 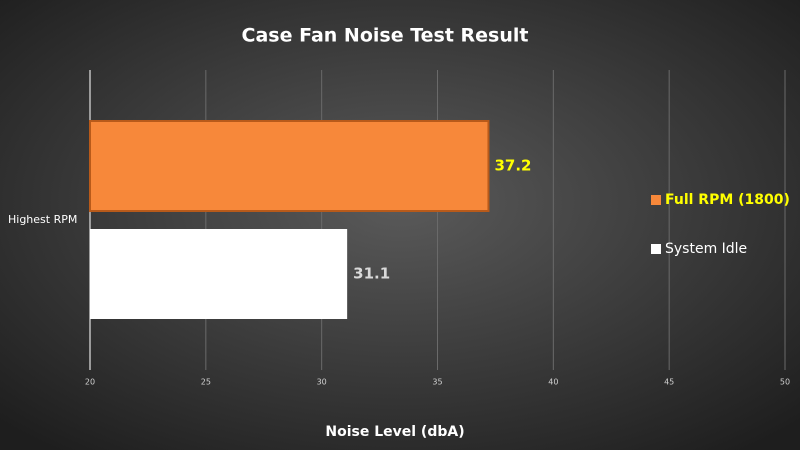 I want to click on x-tick-label: 25, so click(x=206, y=382).